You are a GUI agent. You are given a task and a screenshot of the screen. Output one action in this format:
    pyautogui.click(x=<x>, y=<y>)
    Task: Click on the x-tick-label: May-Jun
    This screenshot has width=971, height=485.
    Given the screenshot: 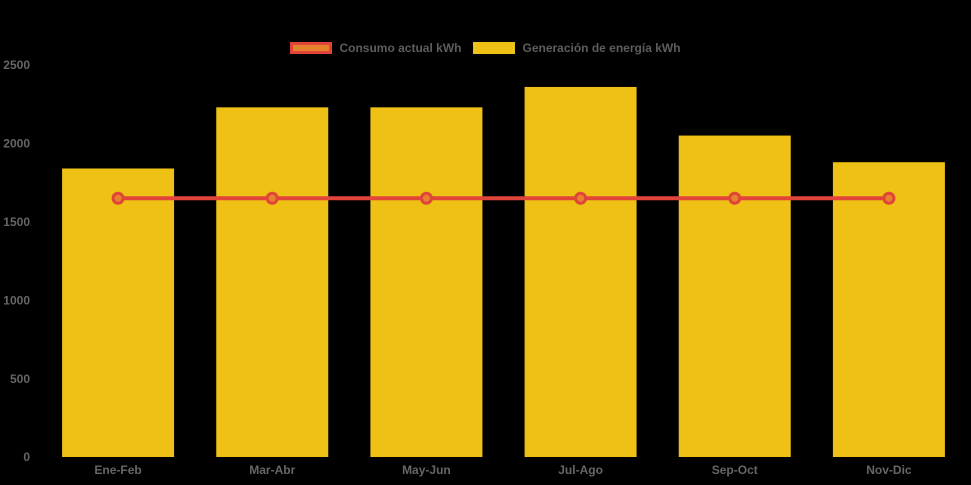 What is the action you would take?
    pyautogui.click(x=426, y=470)
    